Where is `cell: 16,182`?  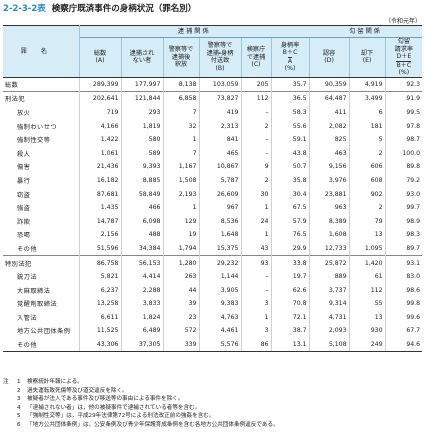
cell: 16,182 is located at coordinates (99, 180).